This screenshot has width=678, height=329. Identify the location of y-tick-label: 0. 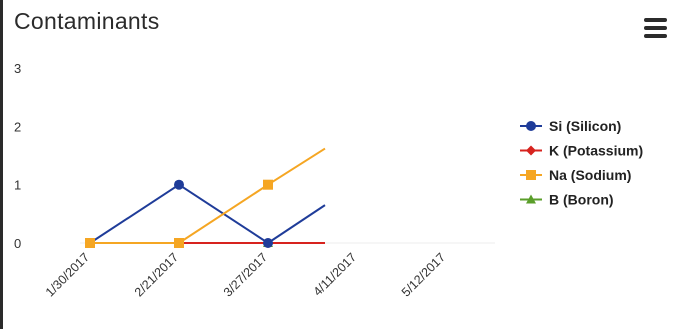
(17, 243).